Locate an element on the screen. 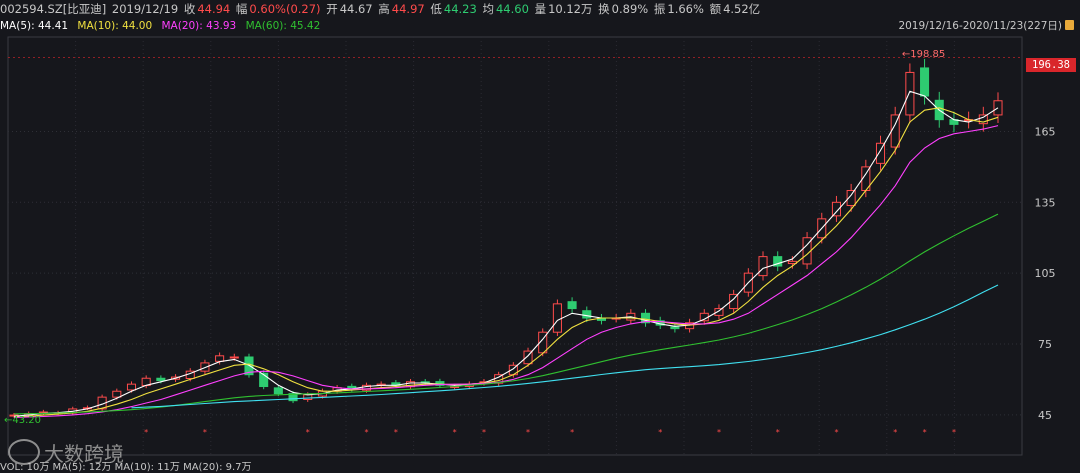 The width and height of the screenshot is (1080, 473). close-value: 44.94 is located at coordinates (214, 9).